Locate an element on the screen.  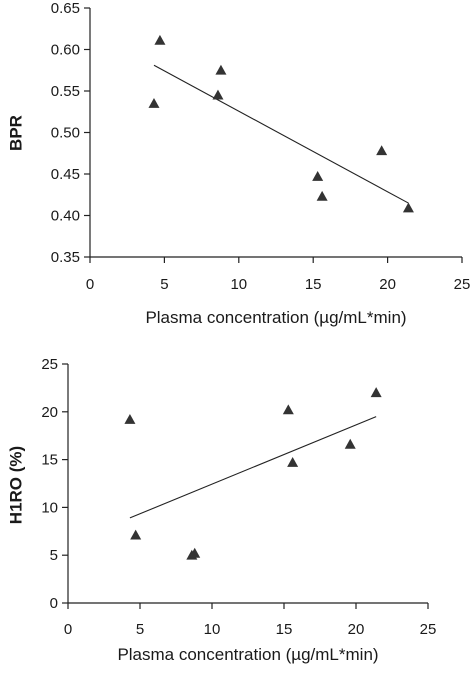
y-tick-label: 0.40 is located at coordinates (65, 216).